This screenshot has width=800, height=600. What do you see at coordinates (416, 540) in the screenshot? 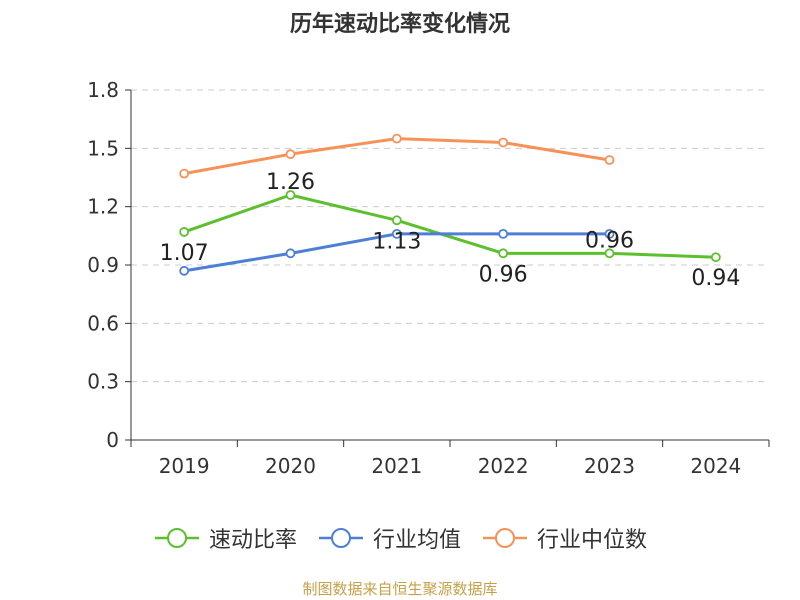
I see `legend-label: 行业均值` at bounding box center [416, 540].